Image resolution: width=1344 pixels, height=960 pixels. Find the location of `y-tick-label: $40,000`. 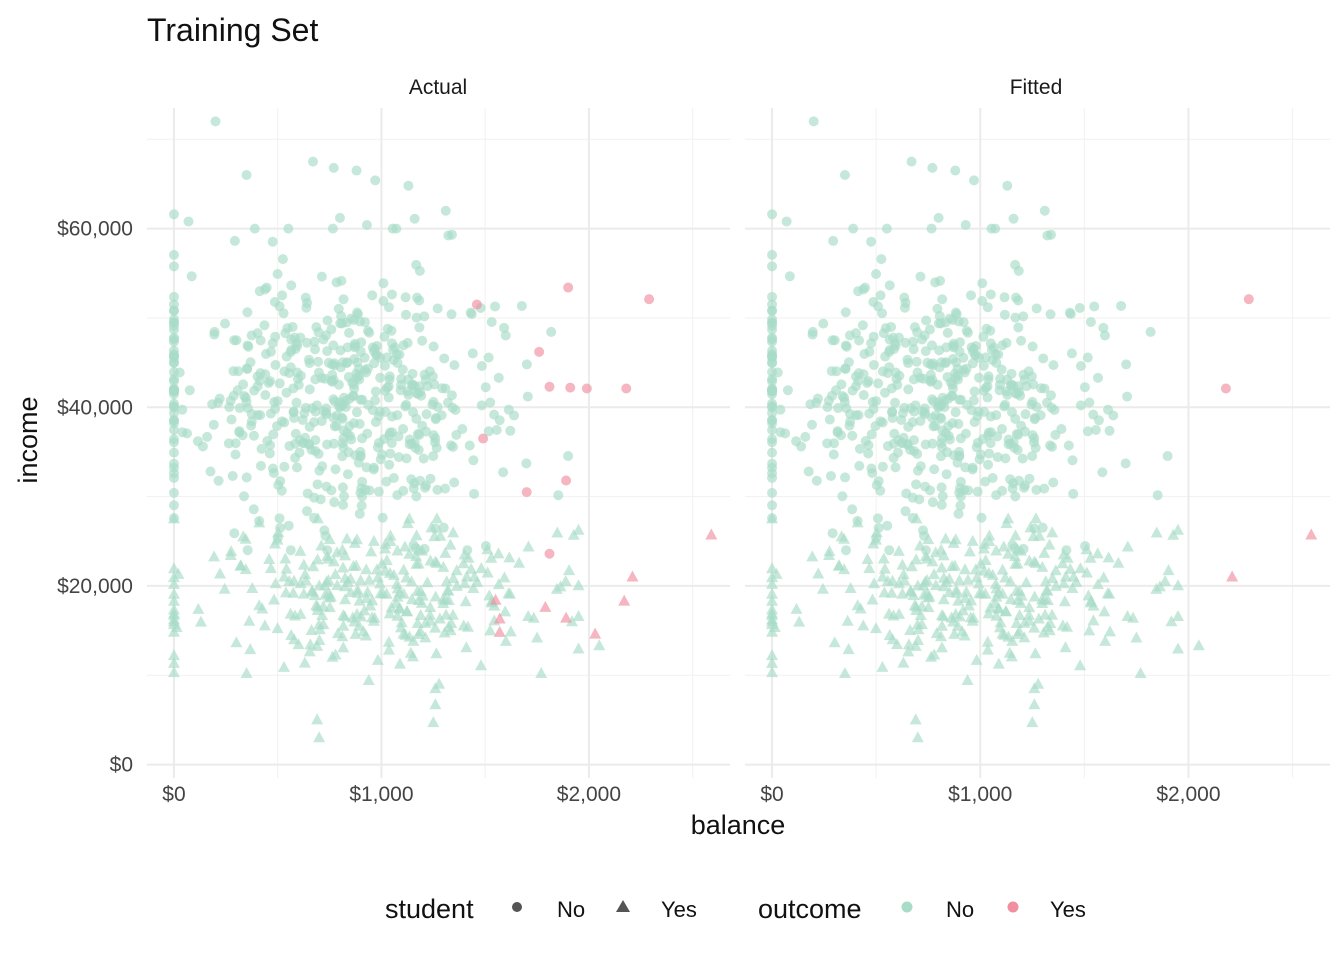

y-tick-label: $40,000 is located at coordinates (95, 407).